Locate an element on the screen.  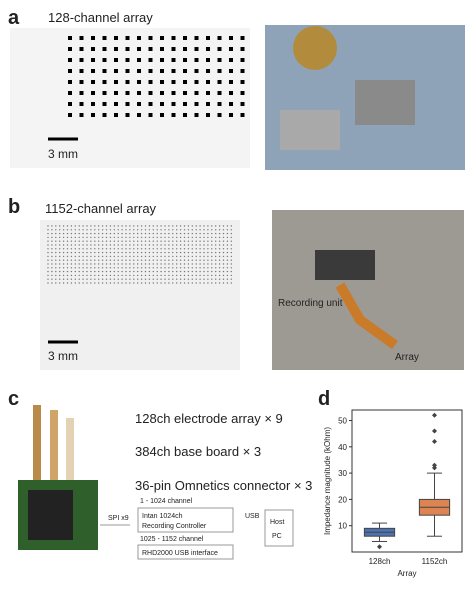
electrode-array is located at coordinates (70, 453).